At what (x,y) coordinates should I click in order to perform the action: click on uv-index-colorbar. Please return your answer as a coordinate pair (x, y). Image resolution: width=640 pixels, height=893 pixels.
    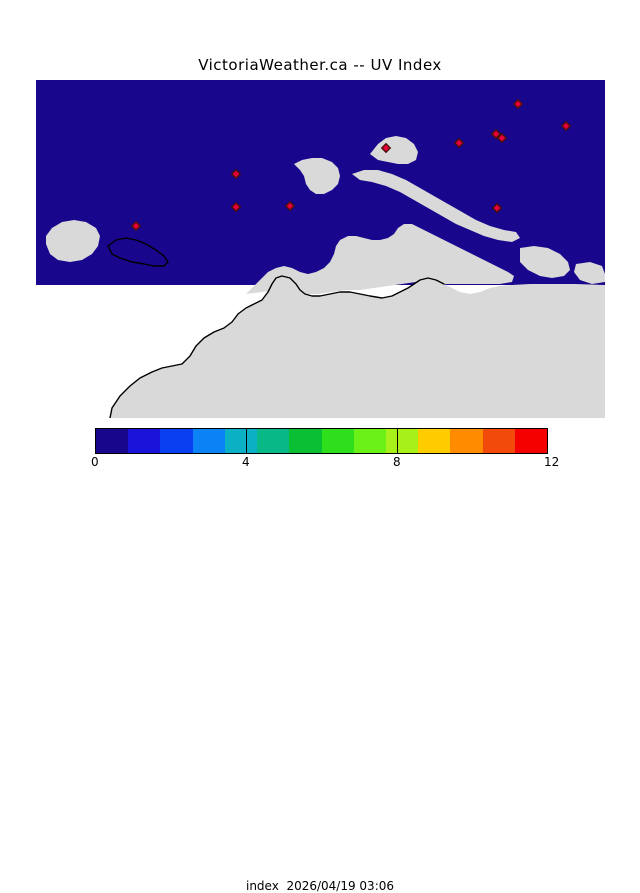
    Looking at the image, I should click on (321, 441).